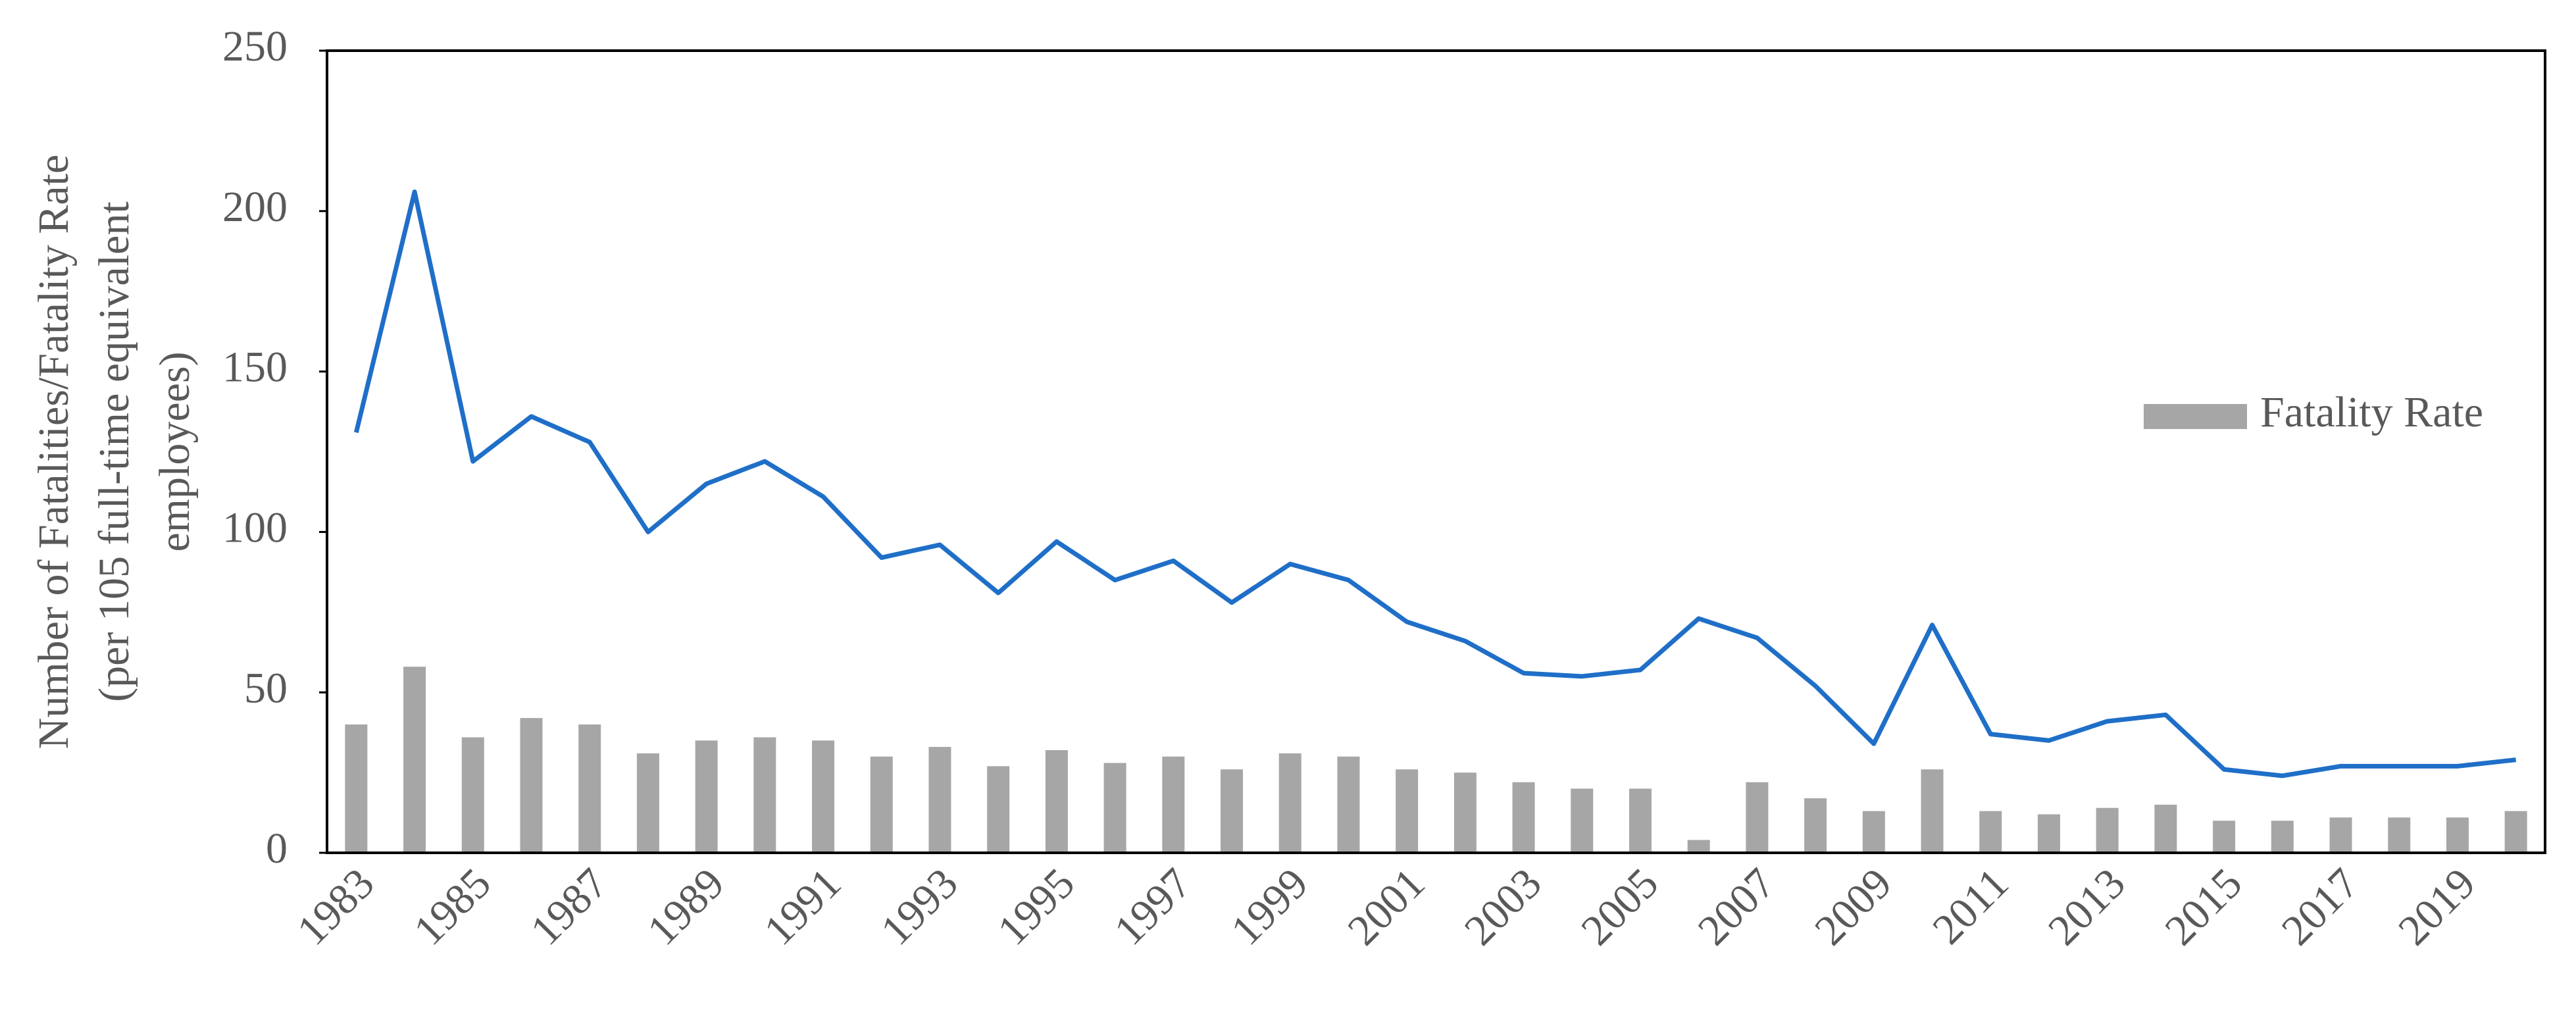 This screenshot has width=2576, height=1016. What do you see at coordinates (277, 849) in the screenshot?
I see `y-tick-label: 0` at bounding box center [277, 849].